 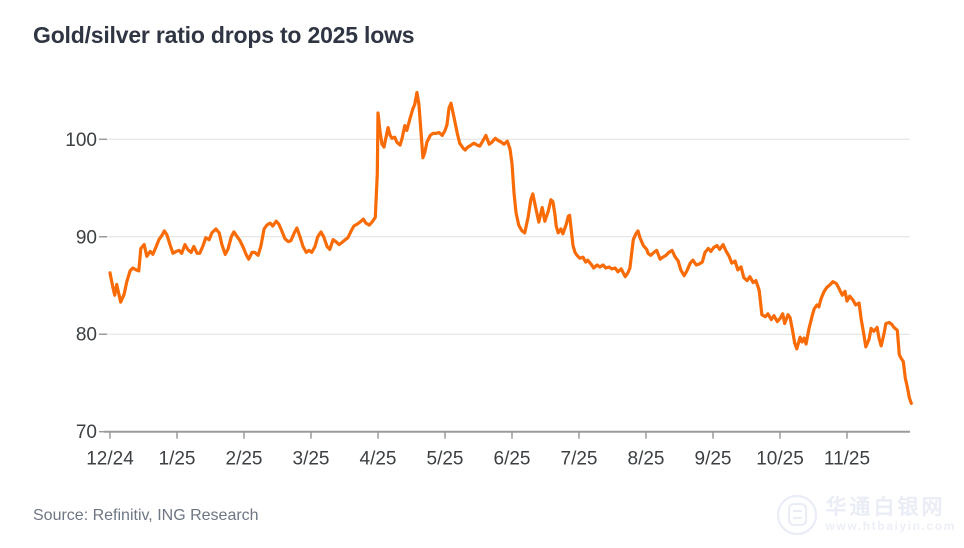 What do you see at coordinates (847, 459) in the screenshot?
I see `x-axis-tick-label: 11/25` at bounding box center [847, 459].